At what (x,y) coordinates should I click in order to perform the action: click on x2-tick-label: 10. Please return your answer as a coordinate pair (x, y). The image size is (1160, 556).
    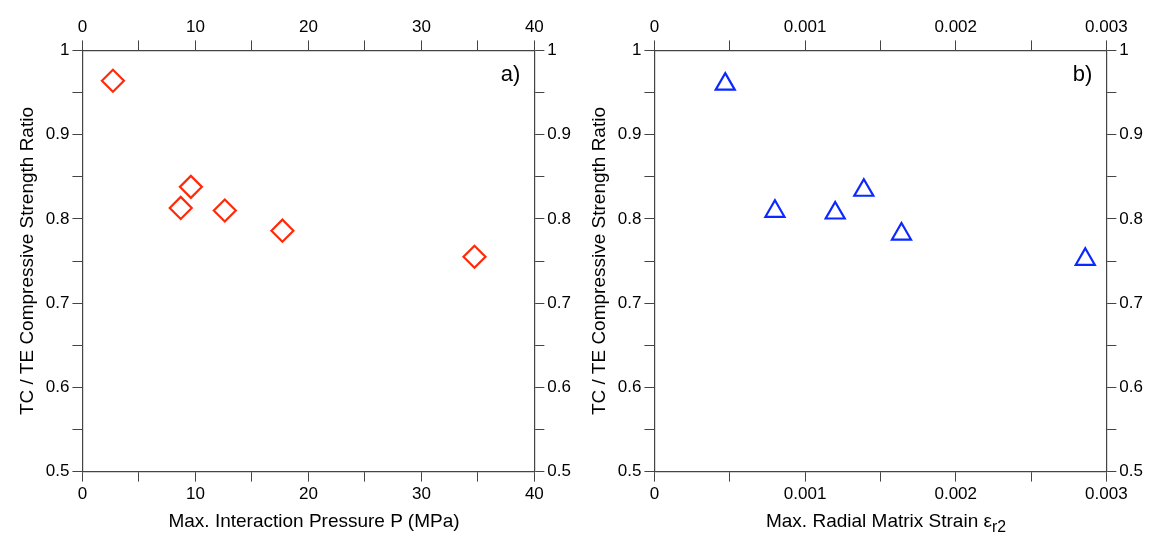
    Looking at the image, I should click on (195, 26).